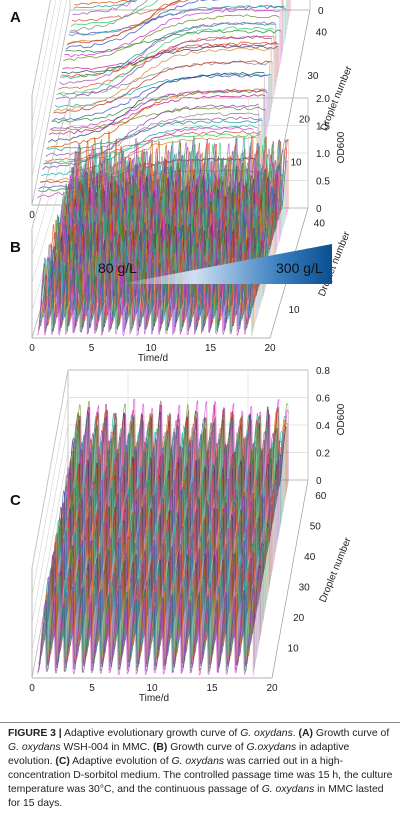  I want to click on end-concentration-label: 300 g/L, so click(299, 268).